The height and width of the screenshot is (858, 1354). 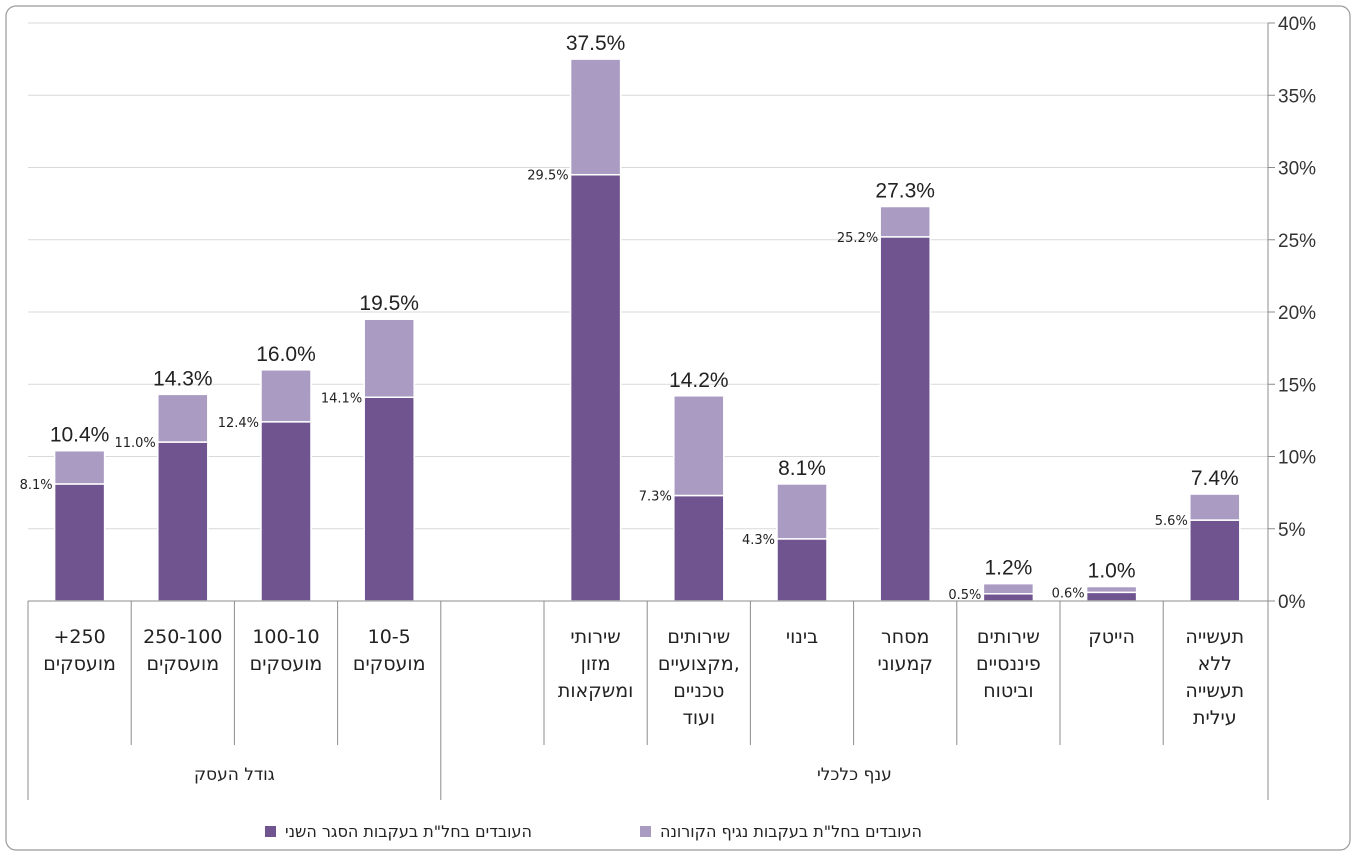 I want to click on y-tick-label: 20%, so click(x=1297, y=313).